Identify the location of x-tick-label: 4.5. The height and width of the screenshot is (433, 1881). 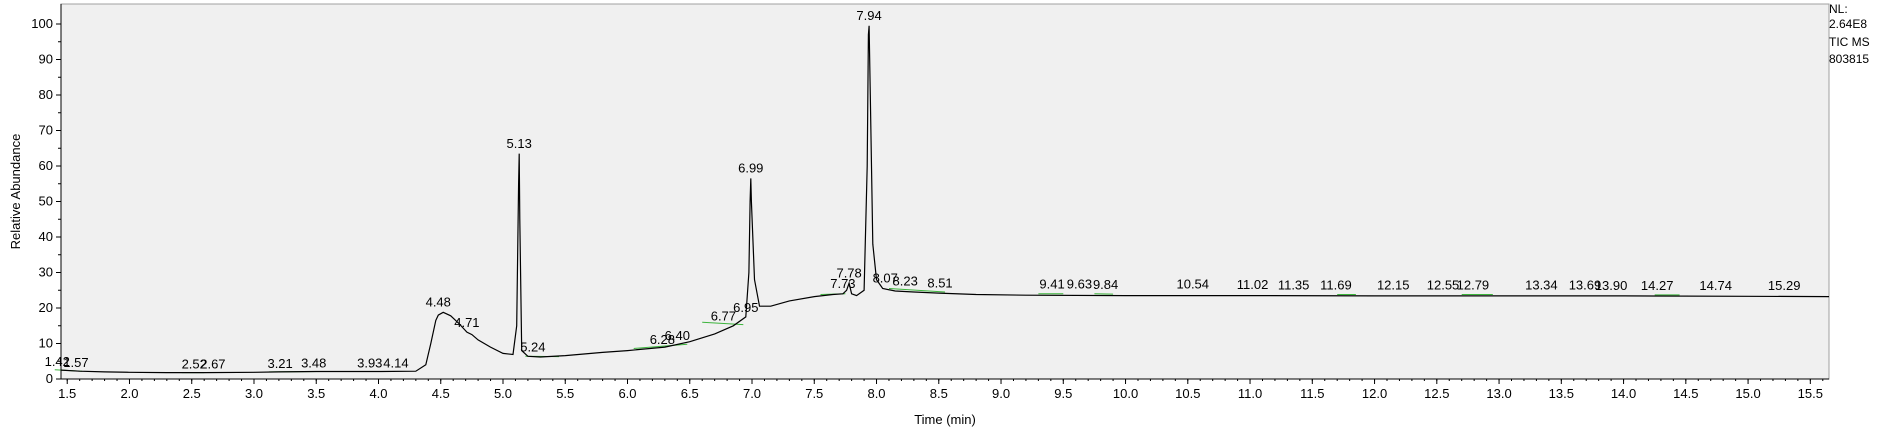
(441, 393).